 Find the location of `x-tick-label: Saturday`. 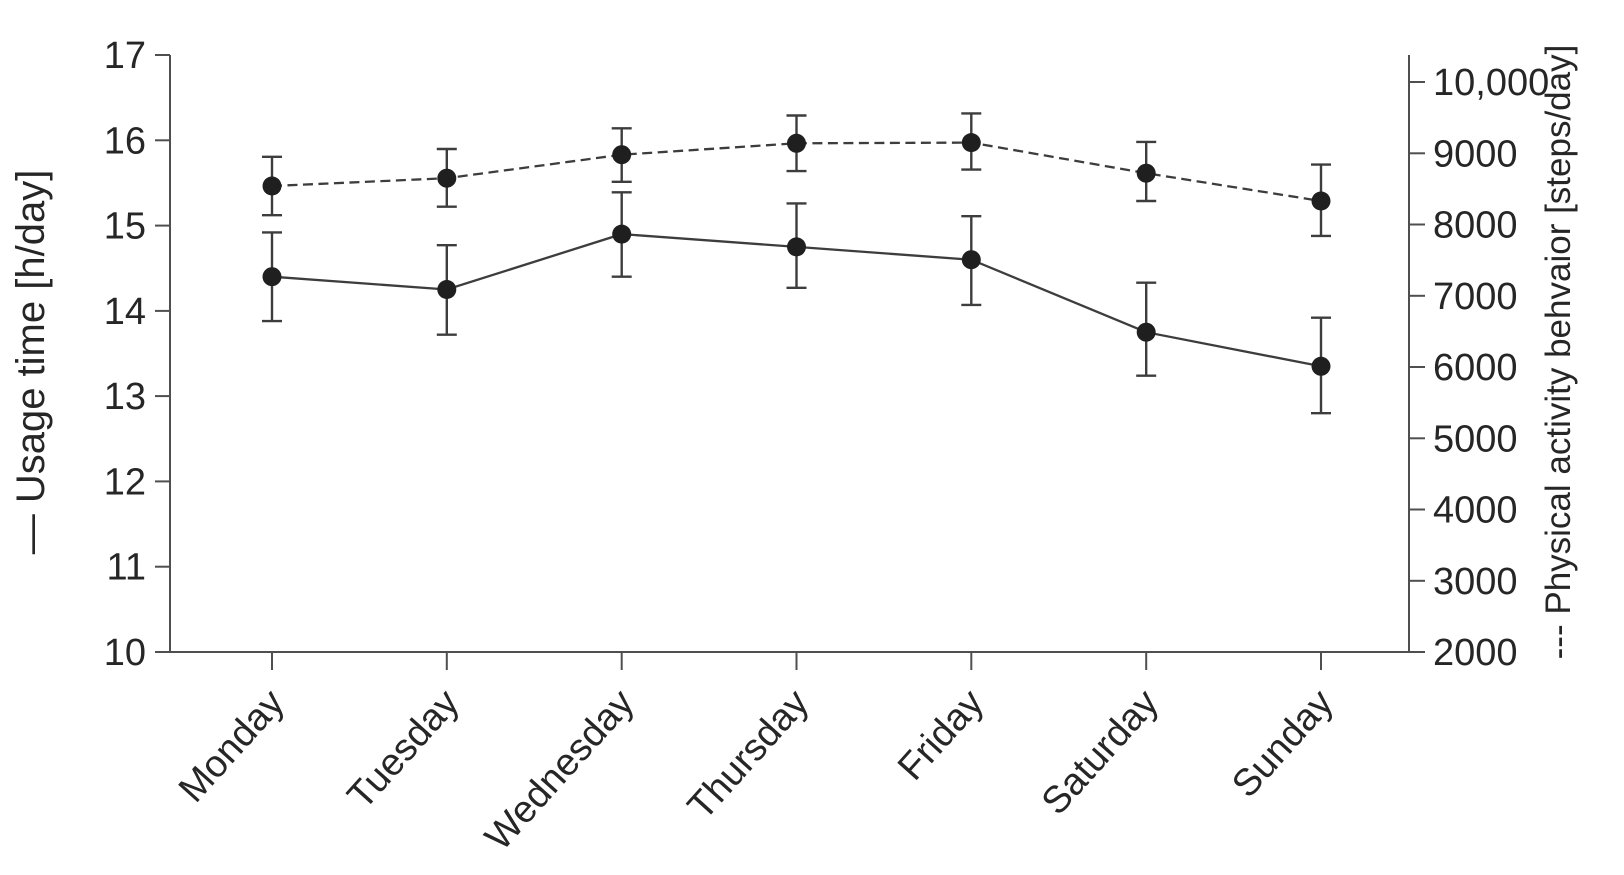

x-tick-label: Saturday is located at coordinates (1100, 752).